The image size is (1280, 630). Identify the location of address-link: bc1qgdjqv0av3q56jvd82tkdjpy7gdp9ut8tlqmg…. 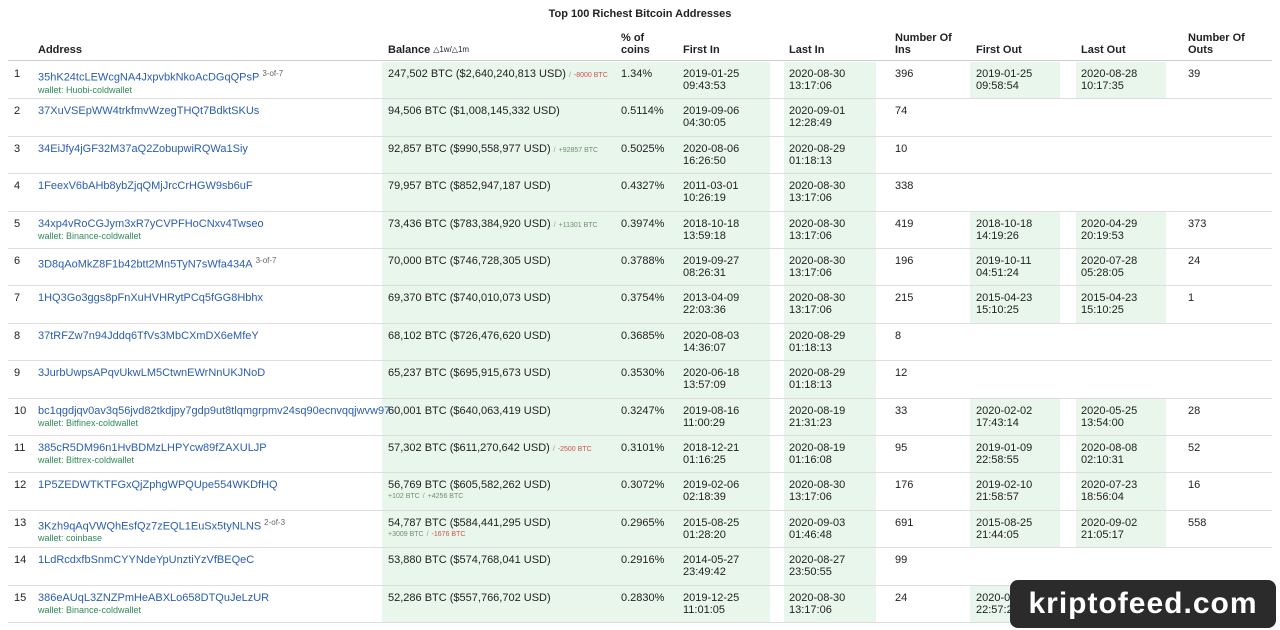
(214, 410).